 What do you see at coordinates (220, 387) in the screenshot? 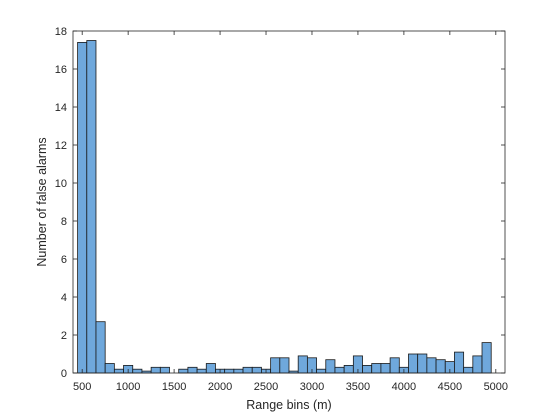
I see `x-tick-label: 2000` at bounding box center [220, 387].